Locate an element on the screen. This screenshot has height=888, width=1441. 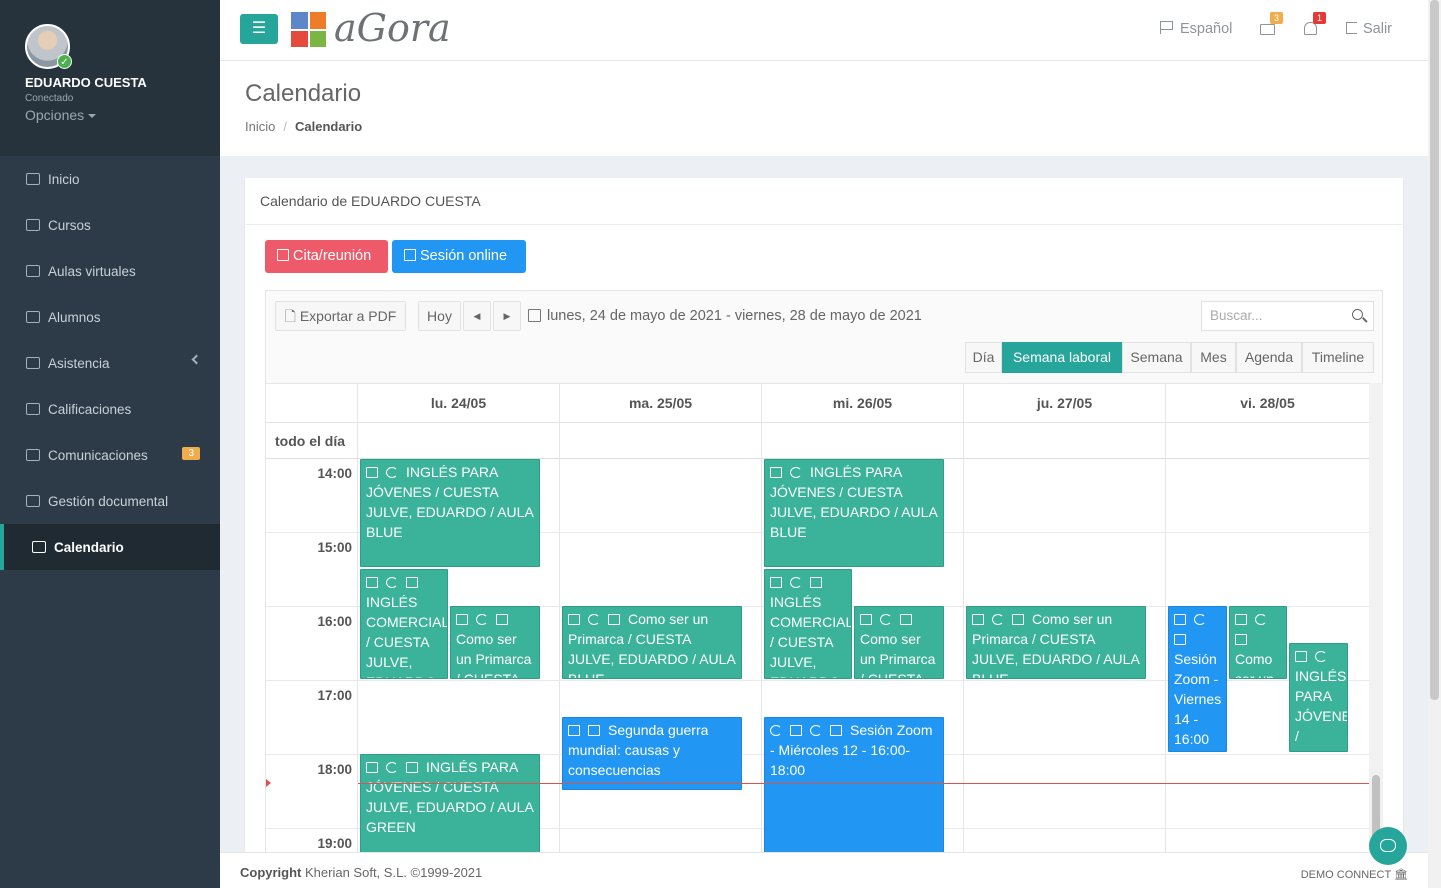
calendar-event: INGLÉS PARA JÓVENES / CUESTA is located at coordinates (1318, 697).